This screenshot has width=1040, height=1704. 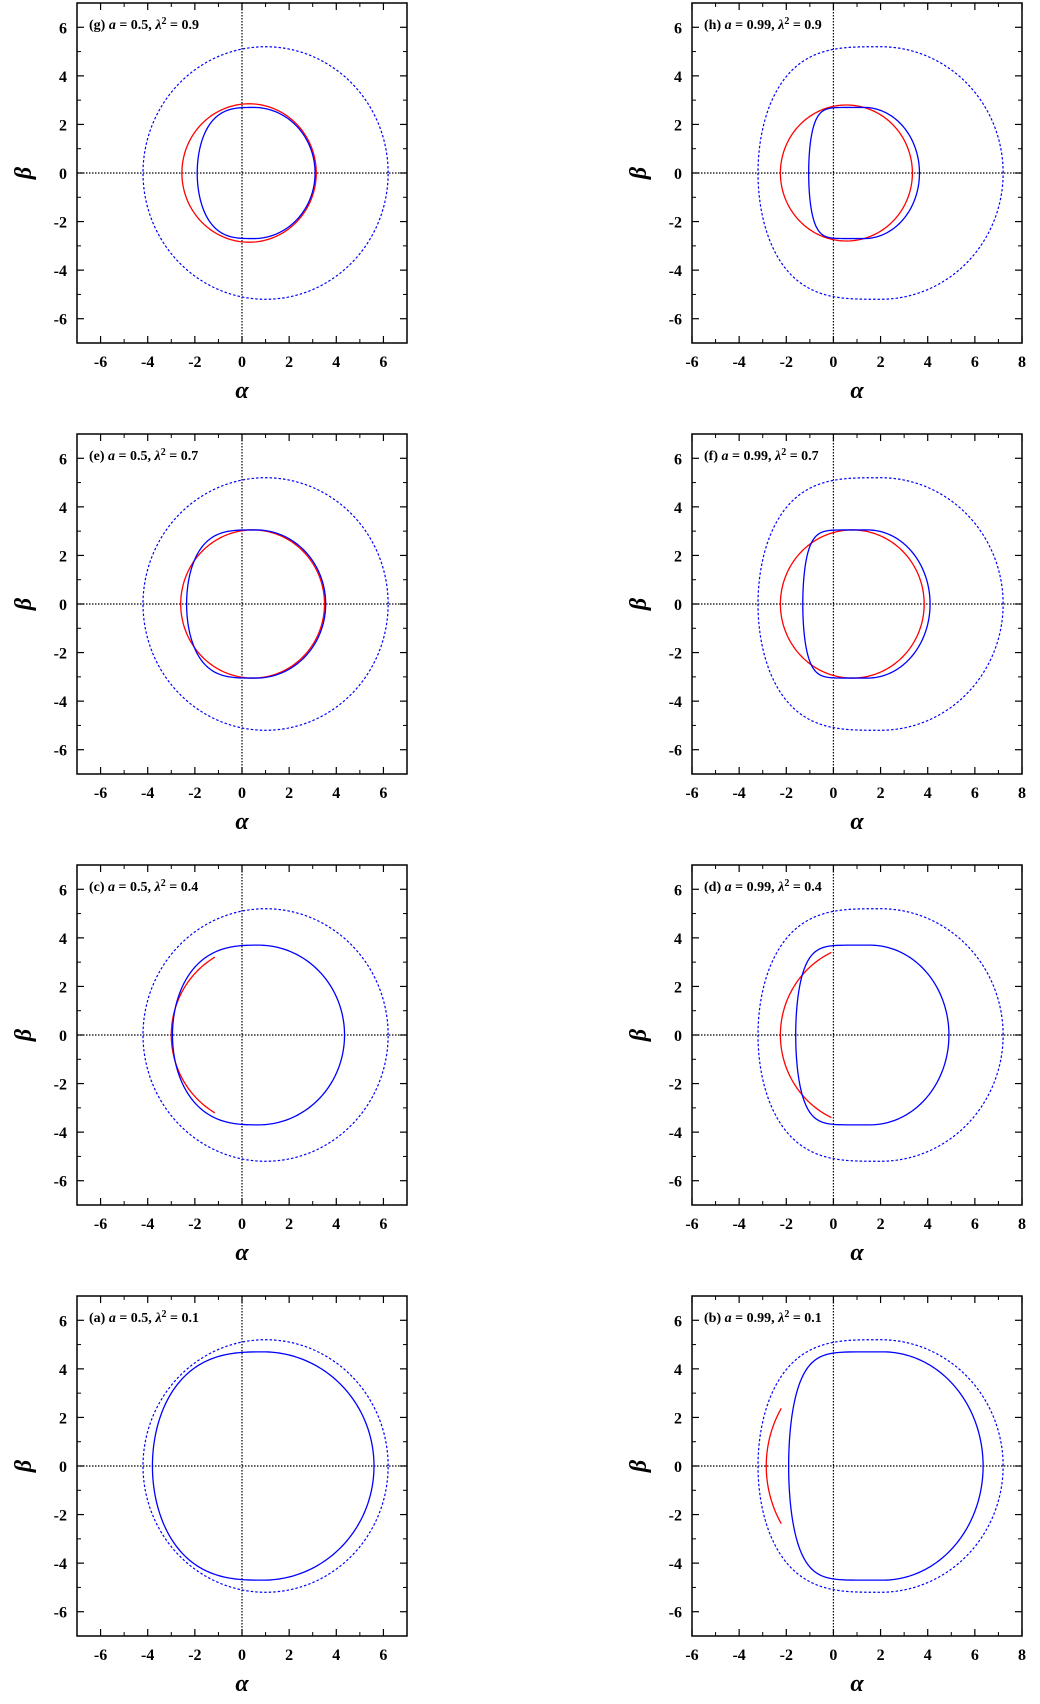 What do you see at coordinates (143, 887) in the screenshot?
I see `panel-label: (c) a = 0.5, λ2 = 0.4` at bounding box center [143, 887].